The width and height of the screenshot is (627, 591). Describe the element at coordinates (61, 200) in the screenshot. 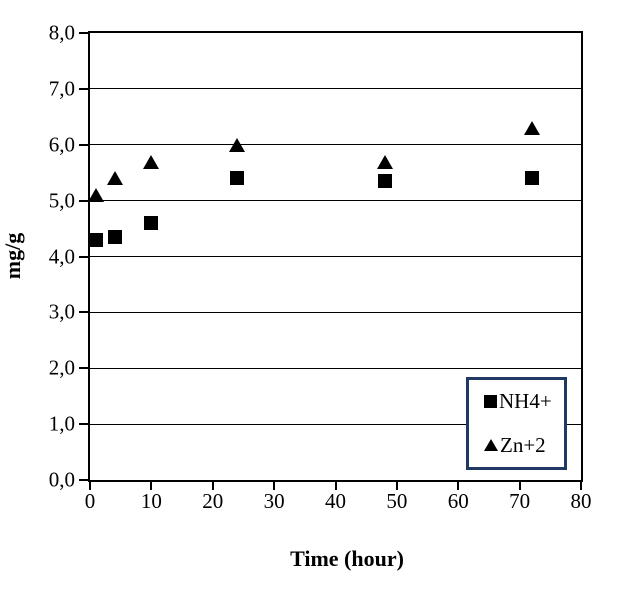

I see `y-tick-label: 5,0` at that location.